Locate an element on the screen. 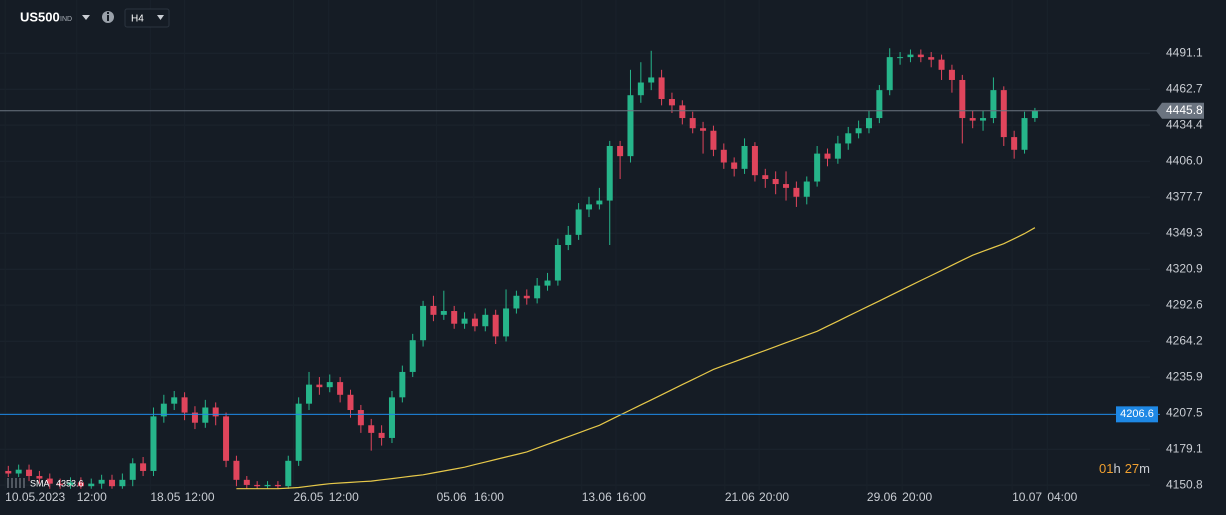 Image resolution: width=1226 pixels, height=515 pixels. y-tick-label: 4235.9 is located at coordinates (1184, 376).